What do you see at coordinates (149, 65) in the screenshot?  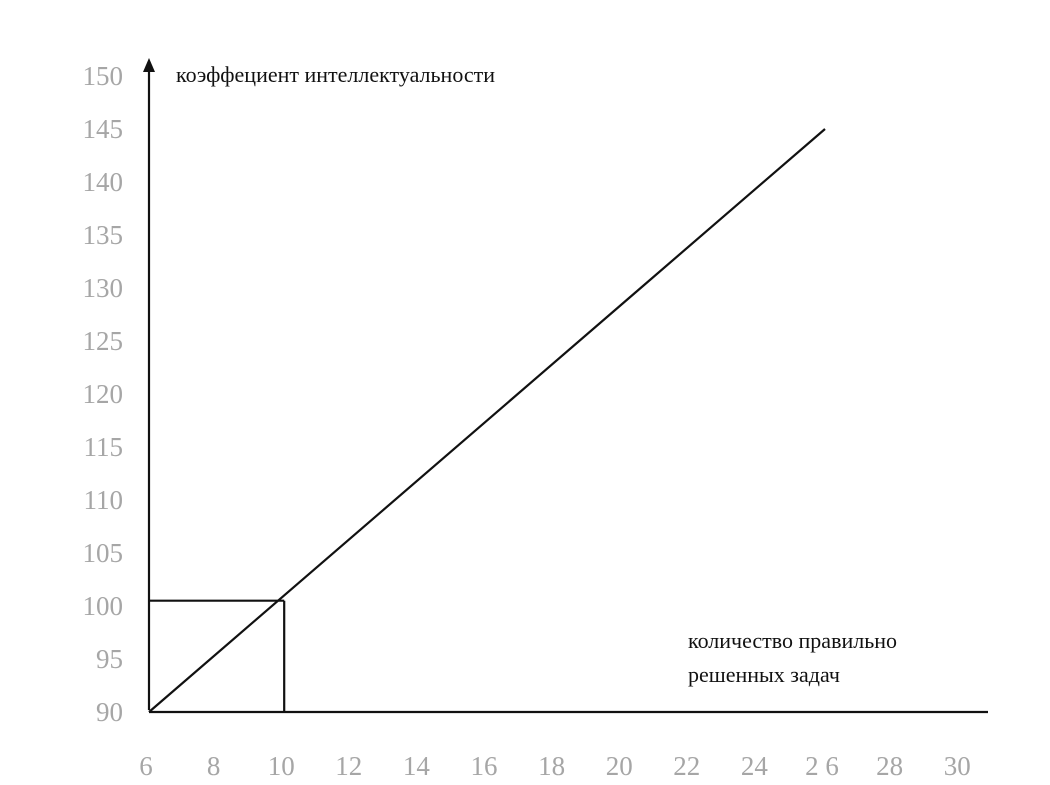 I see `y-axis-arrow` at bounding box center [149, 65].